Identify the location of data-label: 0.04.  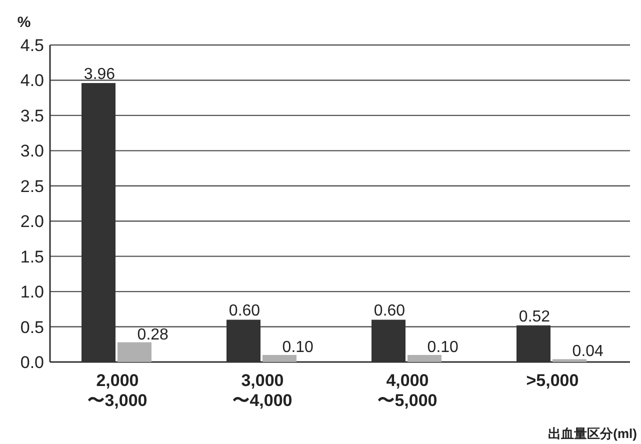
(588, 351).